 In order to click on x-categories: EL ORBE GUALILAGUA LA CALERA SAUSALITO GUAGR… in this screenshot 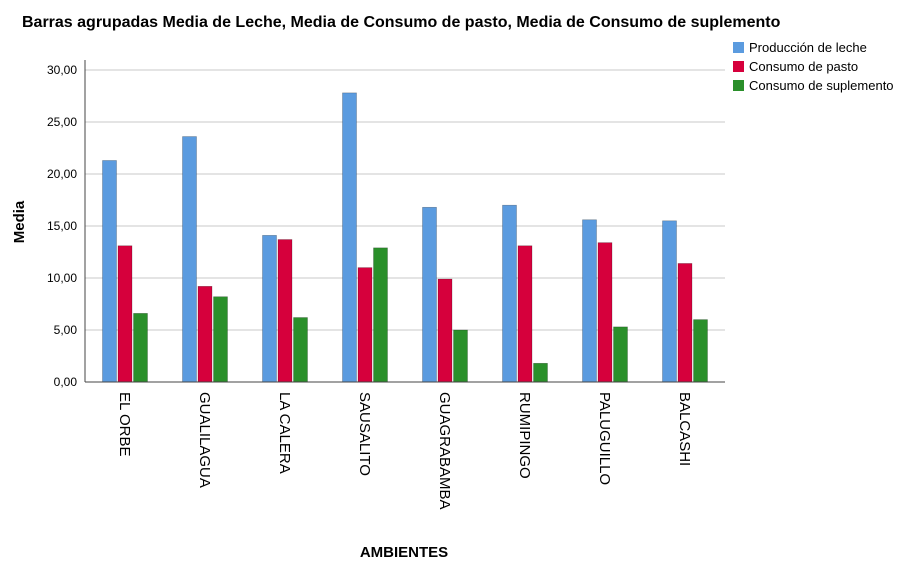, I will do `click(404, 451)`.